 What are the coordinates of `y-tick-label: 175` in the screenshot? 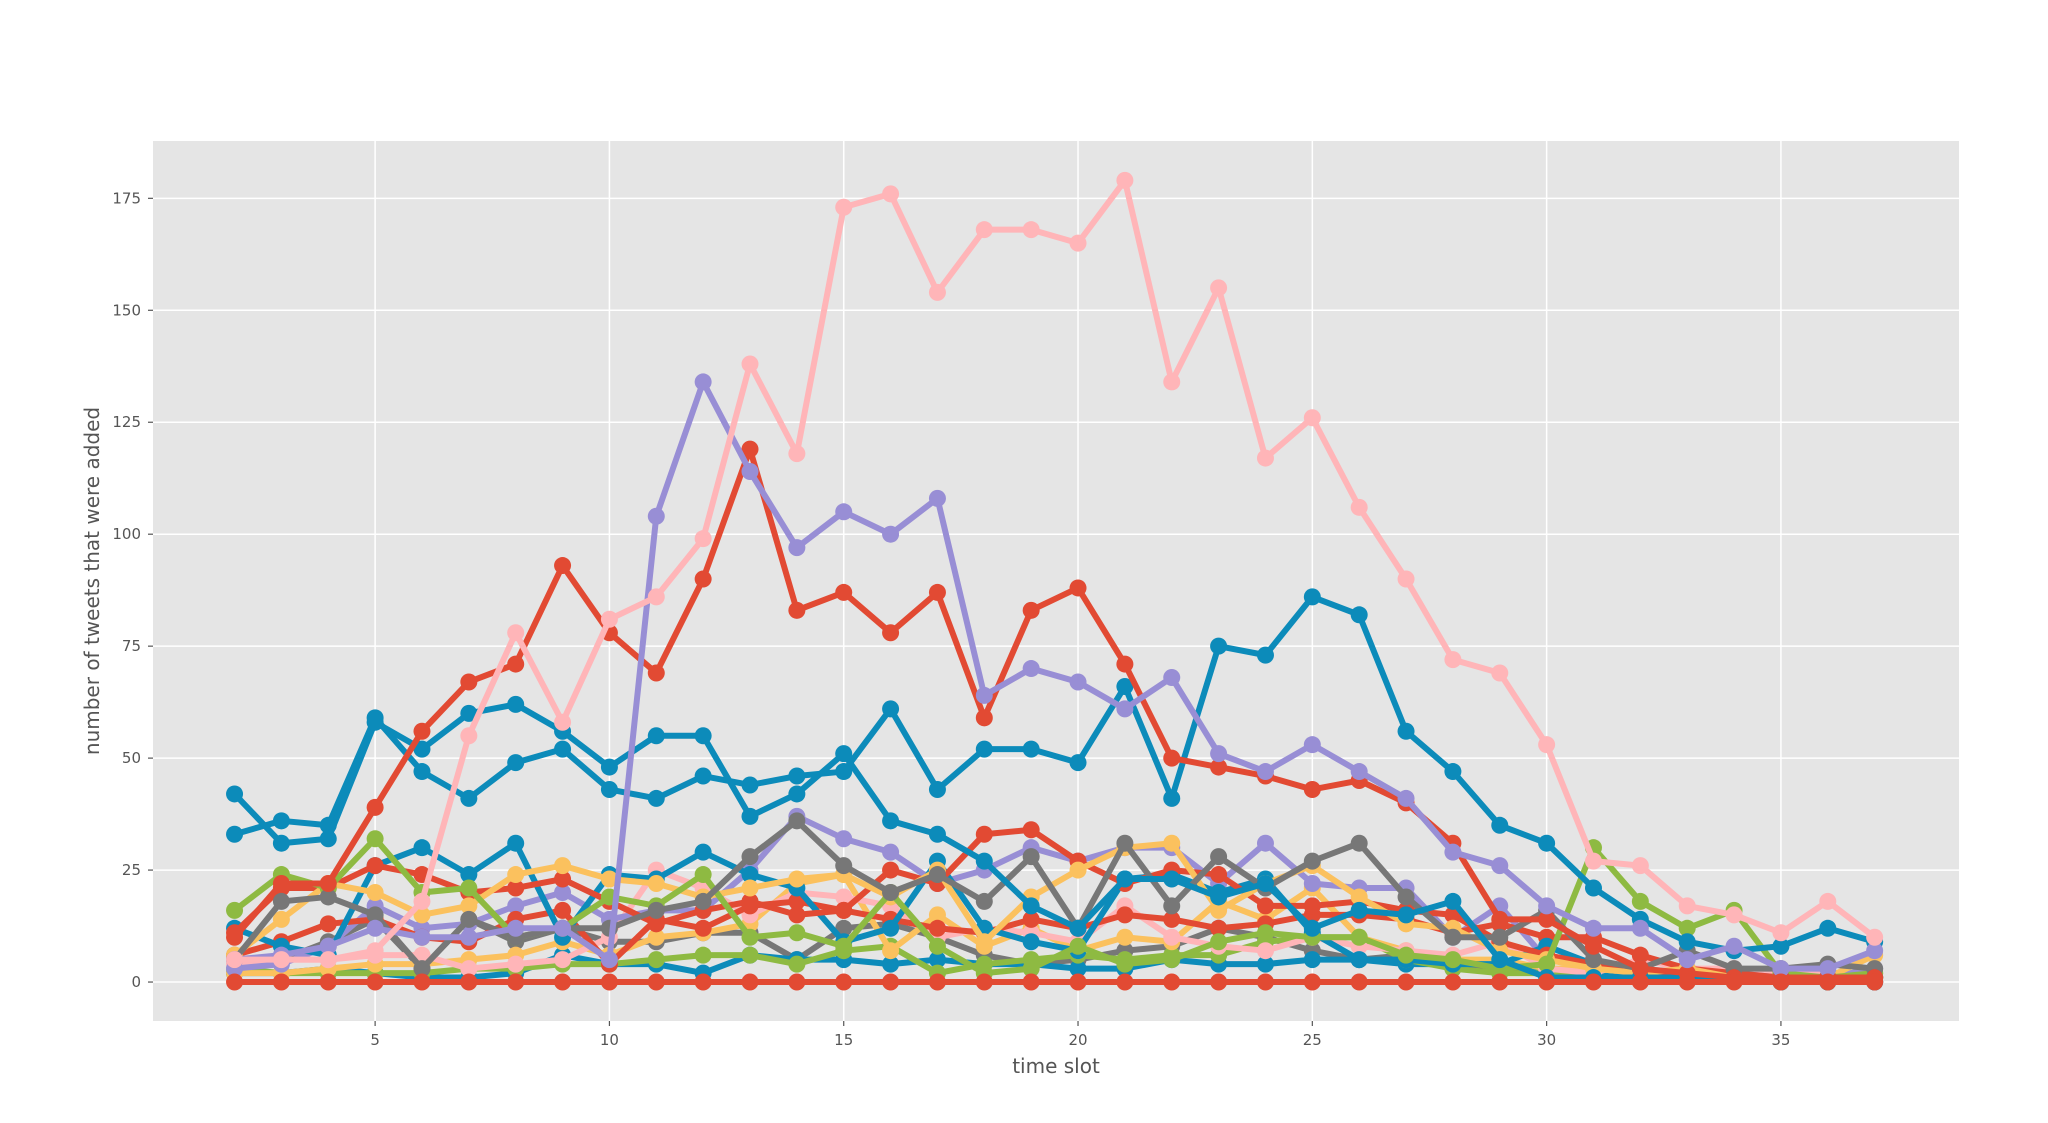 It's located at (126, 198).